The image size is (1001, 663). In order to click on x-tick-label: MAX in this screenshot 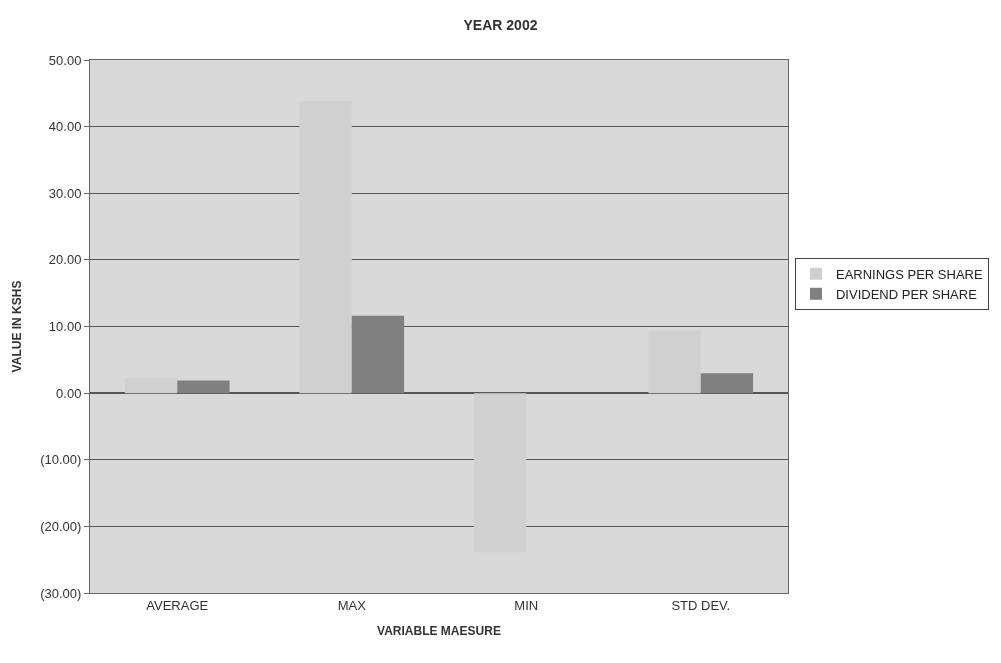, I will do `click(352, 605)`.